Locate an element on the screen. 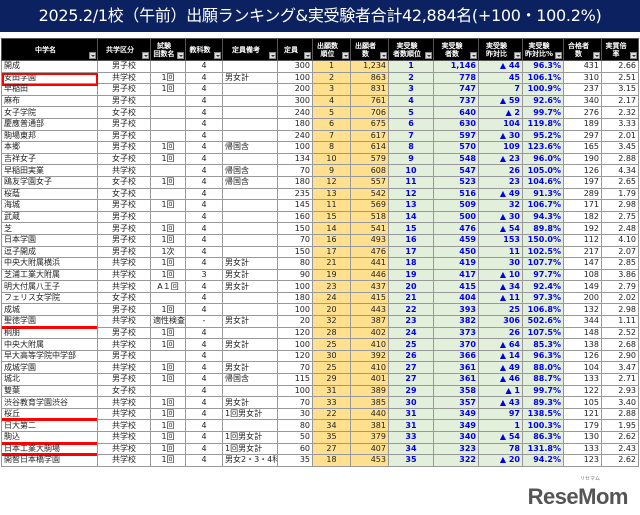  cell-applicant-rank: 31 is located at coordinates (331, 391).